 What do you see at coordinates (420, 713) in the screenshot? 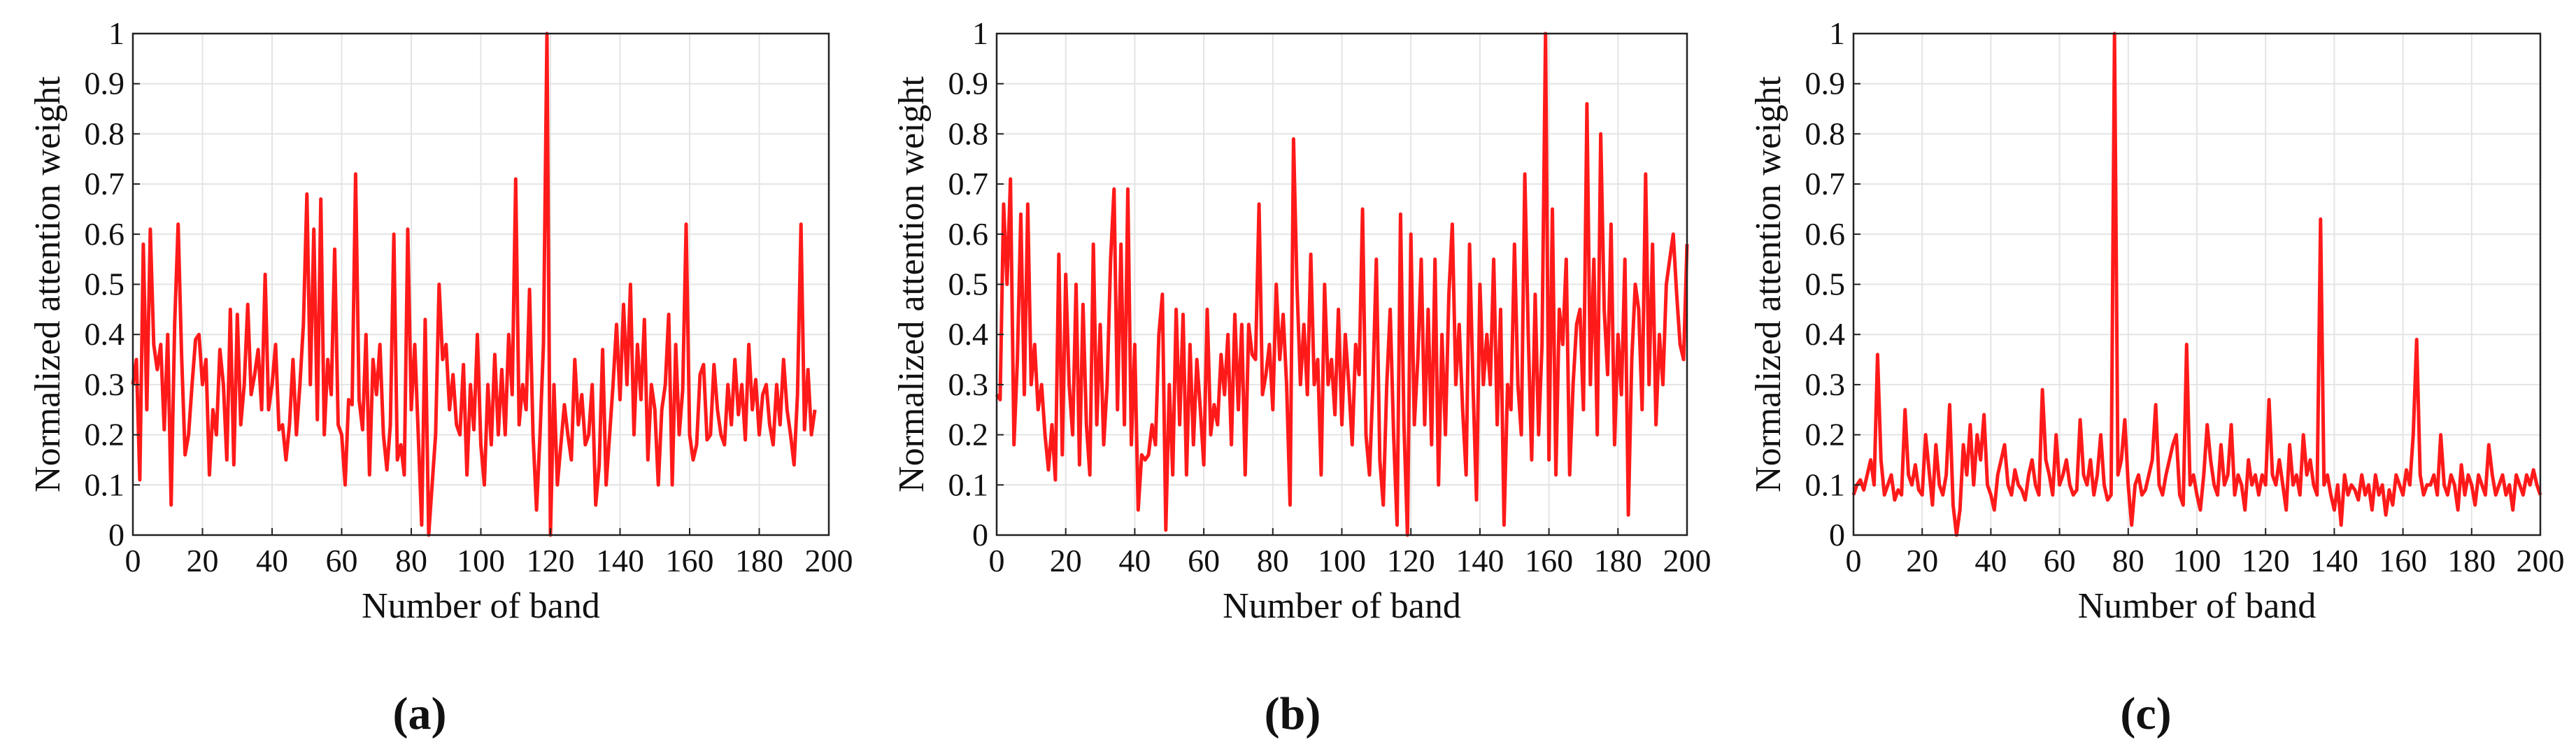
I see `panel-label: (a)` at bounding box center [420, 713].